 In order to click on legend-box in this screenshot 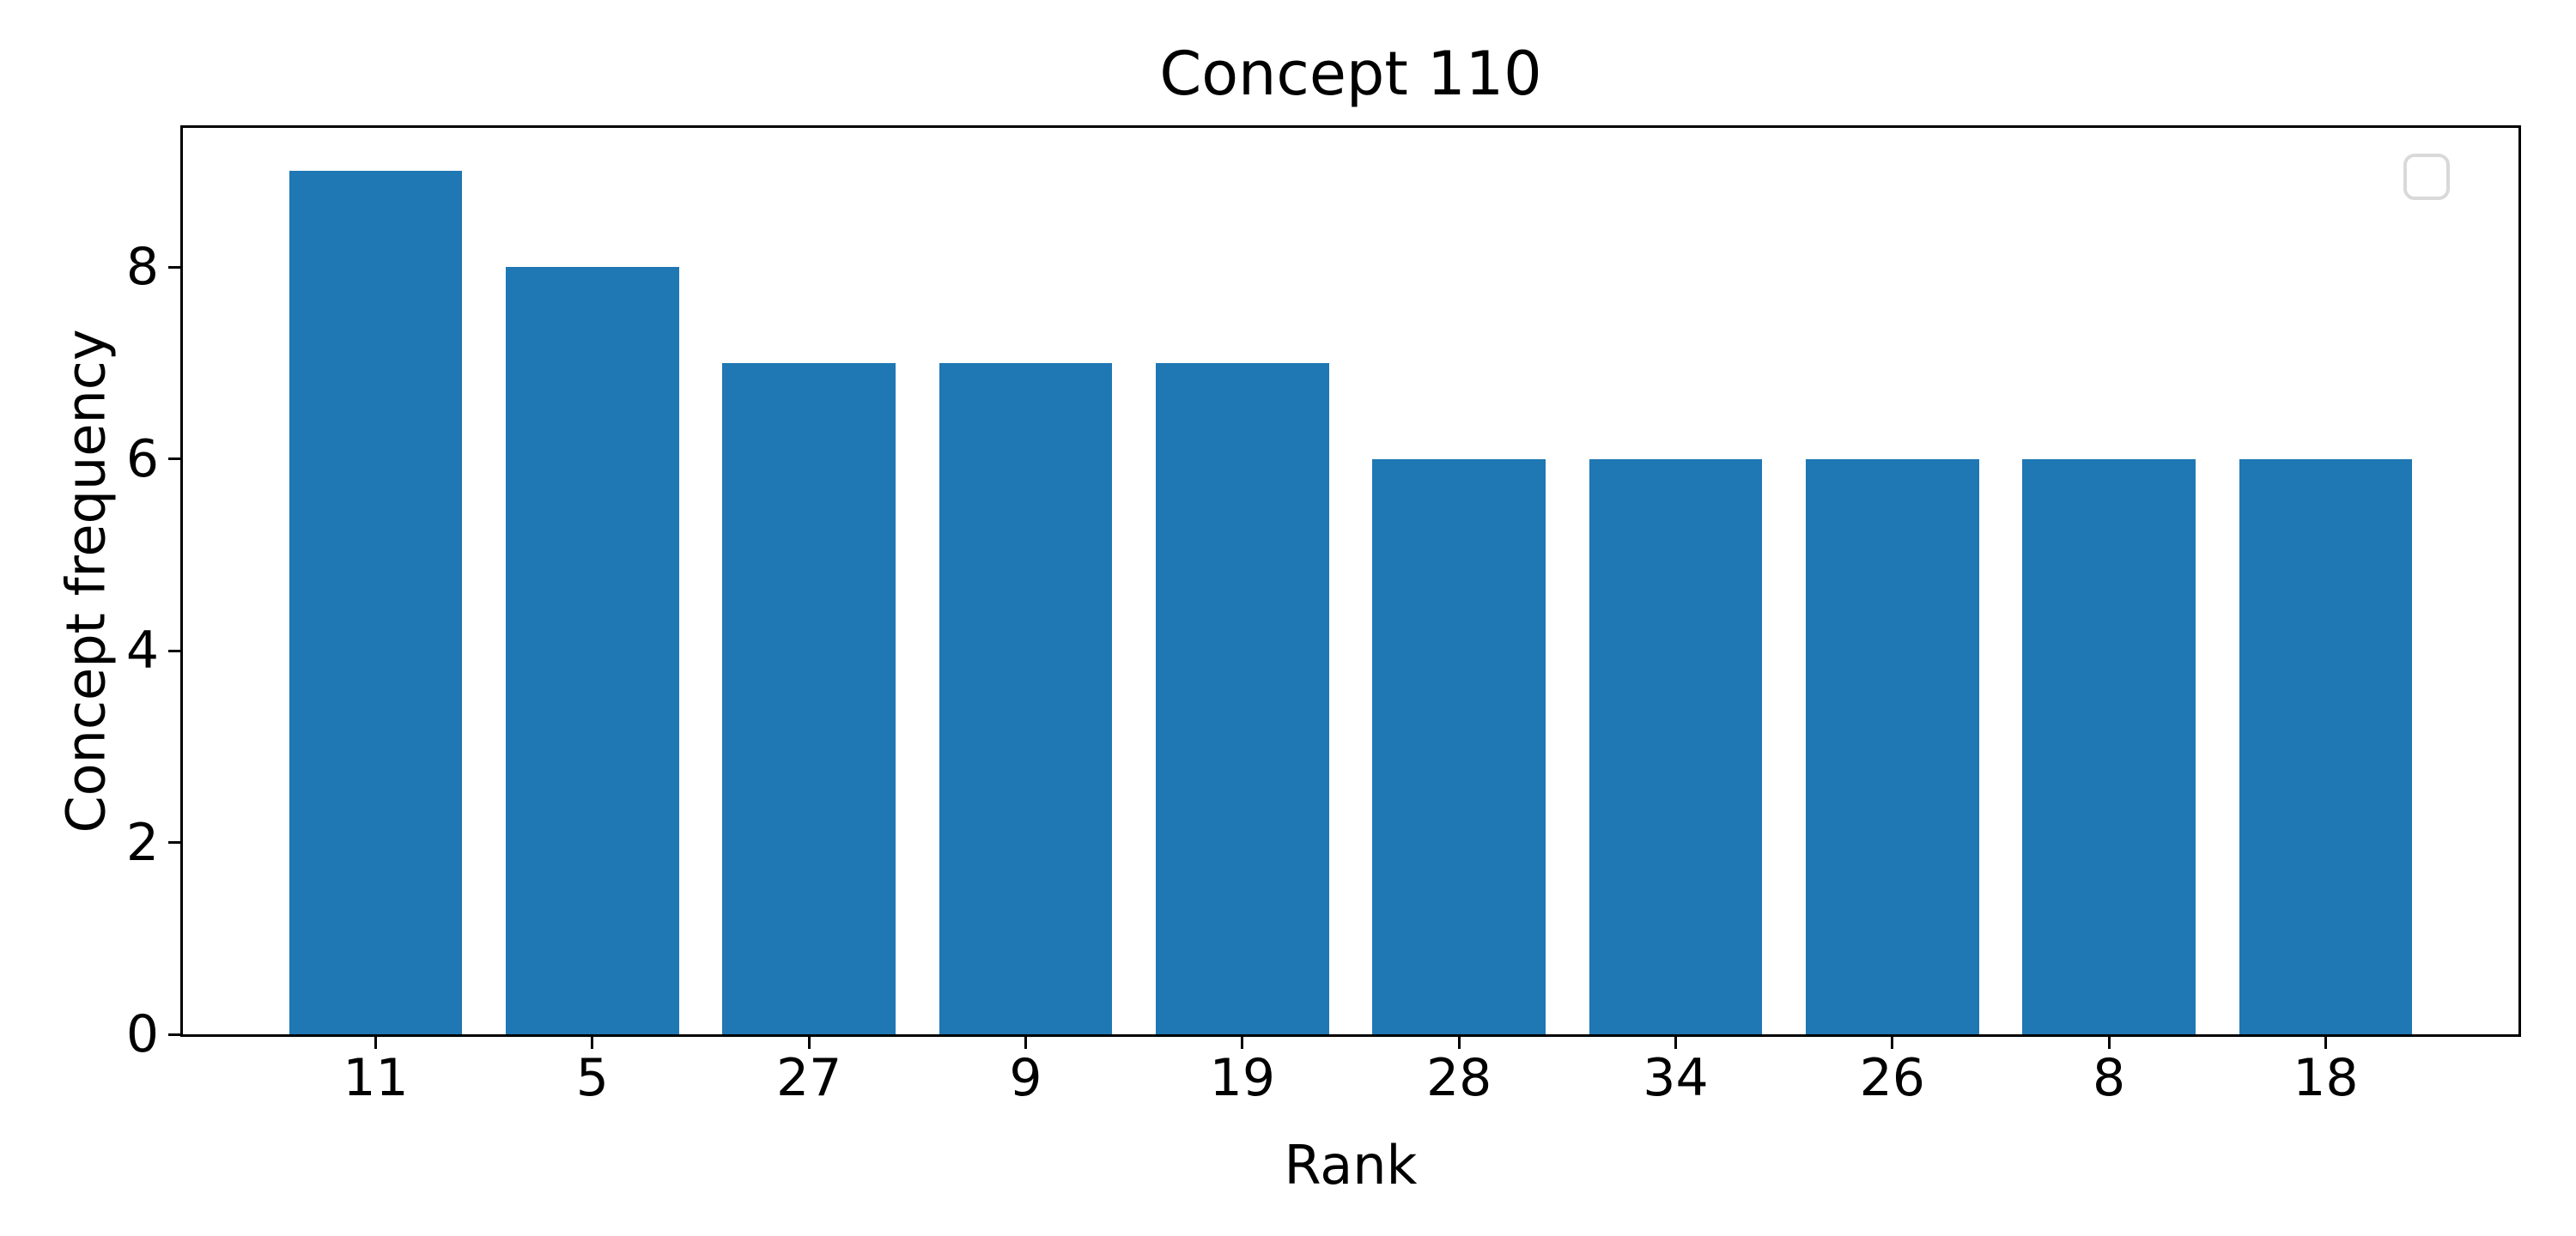, I will do `click(2427, 177)`.